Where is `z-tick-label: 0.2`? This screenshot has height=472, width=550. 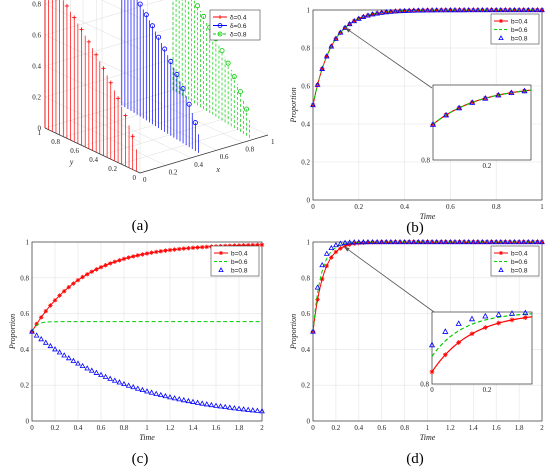 z-tick-label: 0.2 is located at coordinates (36, 98).